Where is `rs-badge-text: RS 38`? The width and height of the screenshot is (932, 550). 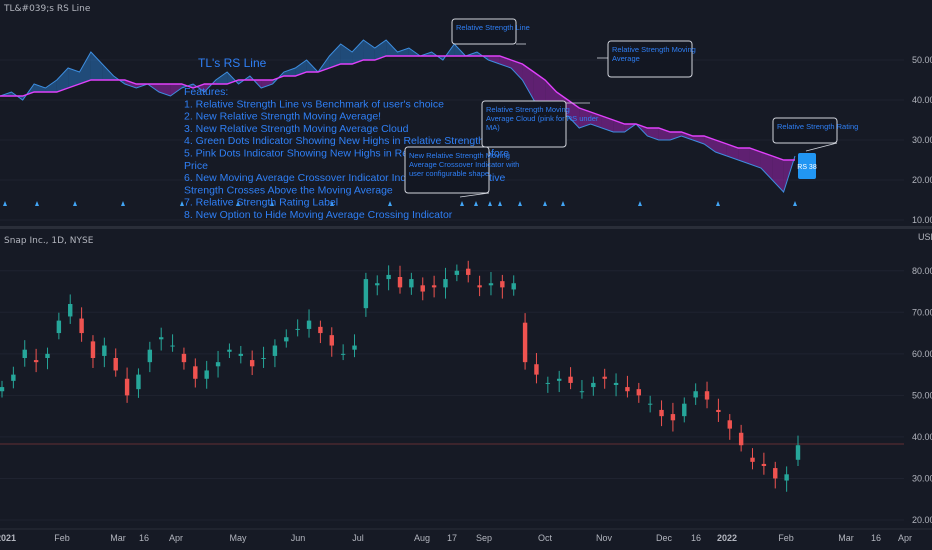
rs-badge-text: RS 38 is located at coordinates (807, 167).